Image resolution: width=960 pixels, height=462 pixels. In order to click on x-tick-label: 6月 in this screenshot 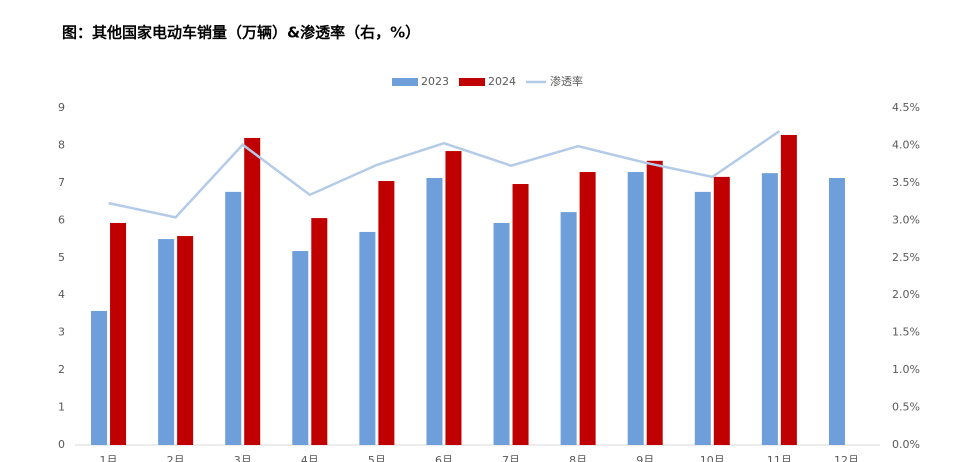, I will do `click(444, 458)`.